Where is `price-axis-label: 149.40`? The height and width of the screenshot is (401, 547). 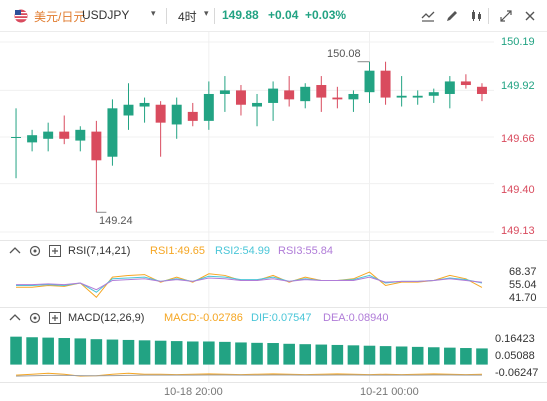 price-axis-label: 149.40 is located at coordinates (518, 190).